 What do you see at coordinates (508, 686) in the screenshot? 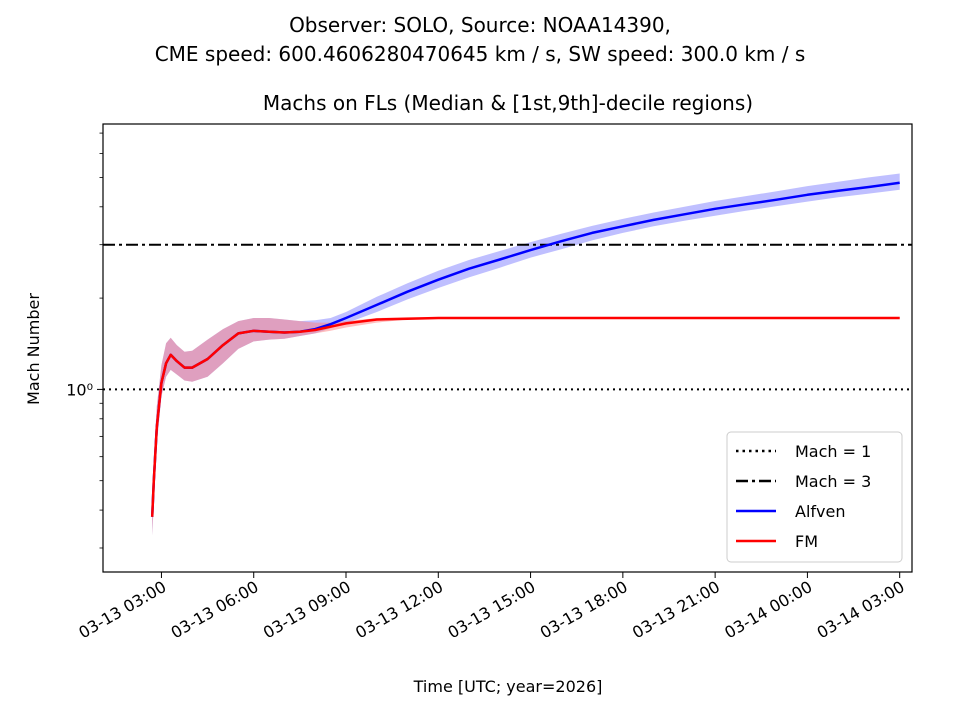
I see `x-axis-label: Time [UTC; year=2026]` at bounding box center [508, 686].